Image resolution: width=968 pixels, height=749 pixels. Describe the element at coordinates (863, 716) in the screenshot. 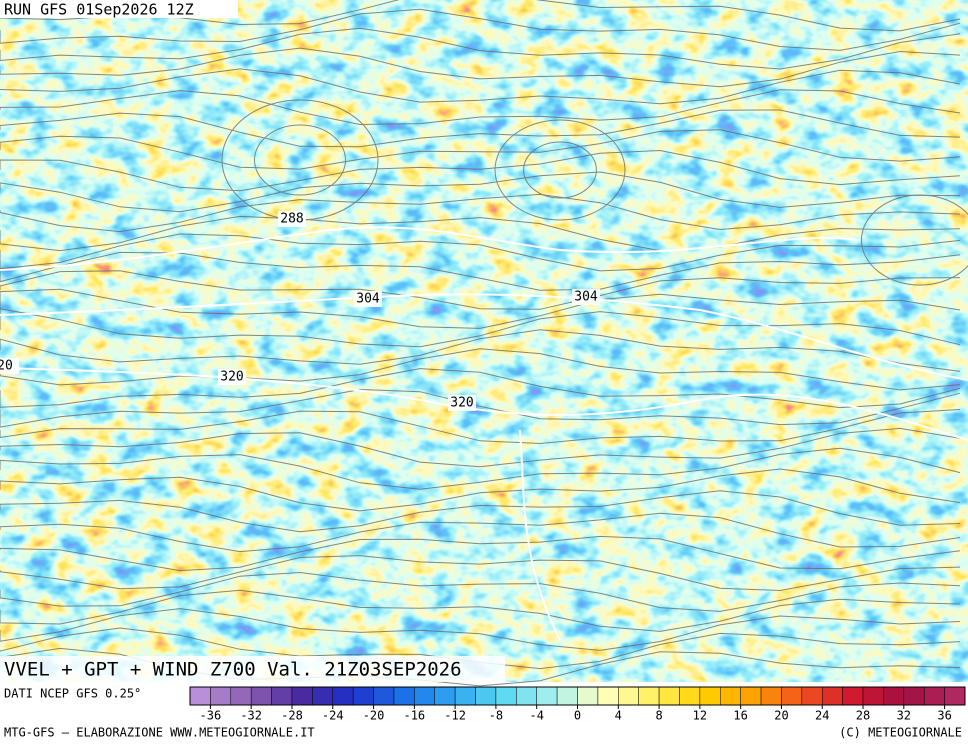

I see `colorbar-tick-label: 28` at that location.